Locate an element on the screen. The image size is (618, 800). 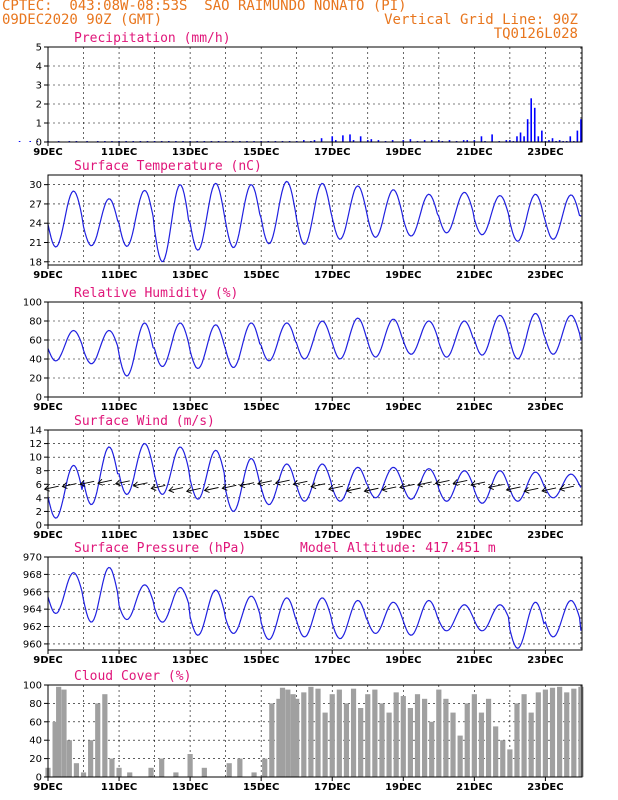
y-tick-label: 5 is located at coordinates (39, 48).